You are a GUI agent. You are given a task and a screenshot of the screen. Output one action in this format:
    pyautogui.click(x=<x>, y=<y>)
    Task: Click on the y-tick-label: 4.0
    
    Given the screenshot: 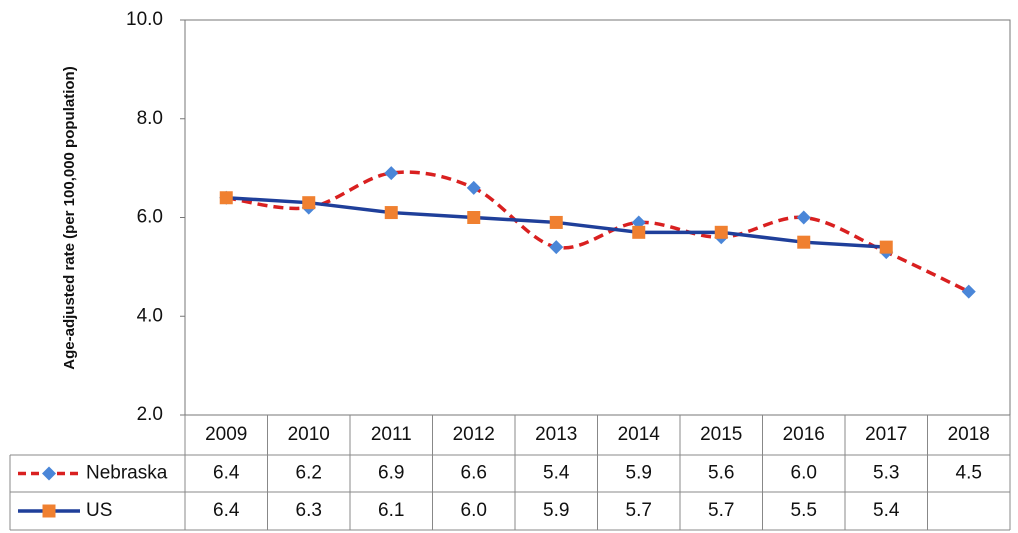 What is the action you would take?
    pyautogui.click(x=150, y=315)
    